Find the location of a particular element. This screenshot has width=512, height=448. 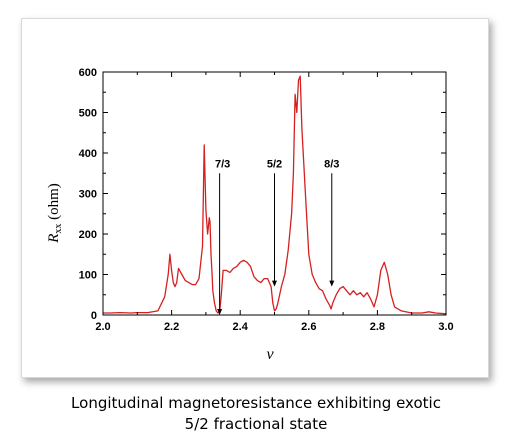

x-tick-label: 2.8 is located at coordinates (377, 327).